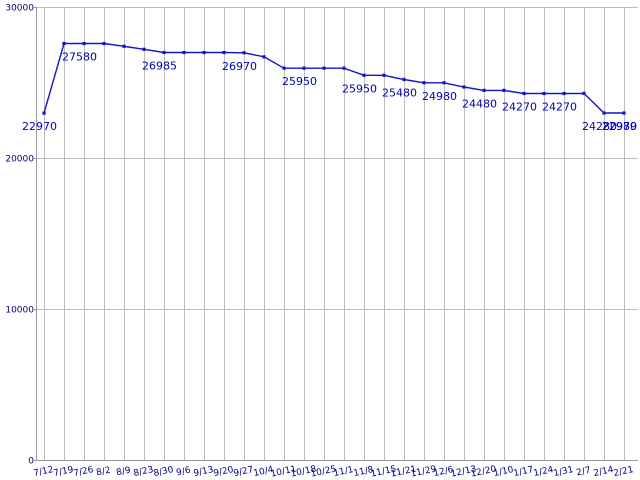  Describe the element at coordinates (544, 472) in the screenshot. I see `x-axis-tick-label: 1/24` at that location.